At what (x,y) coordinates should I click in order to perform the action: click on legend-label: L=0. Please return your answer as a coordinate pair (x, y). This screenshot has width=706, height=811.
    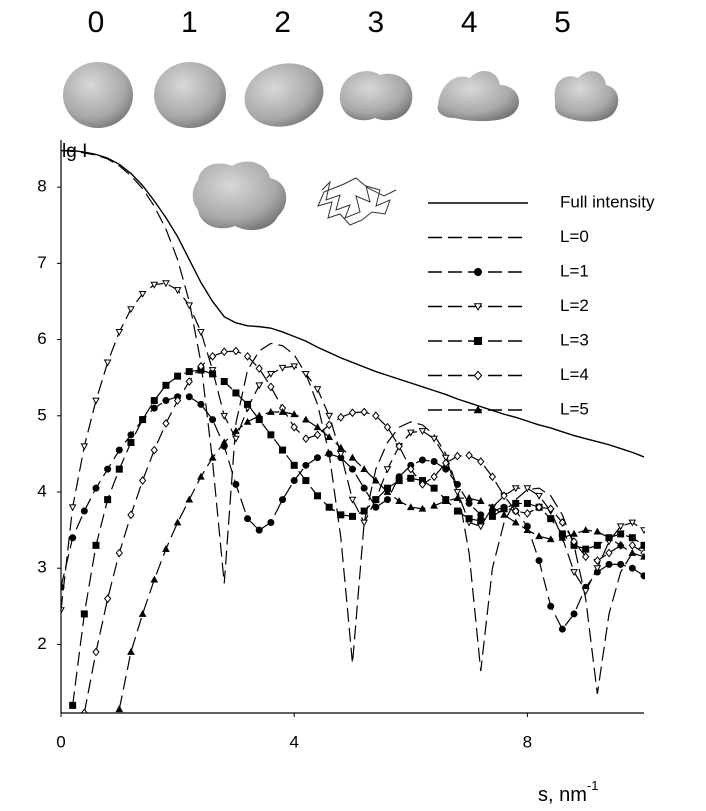
    Looking at the image, I should click on (574, 236).